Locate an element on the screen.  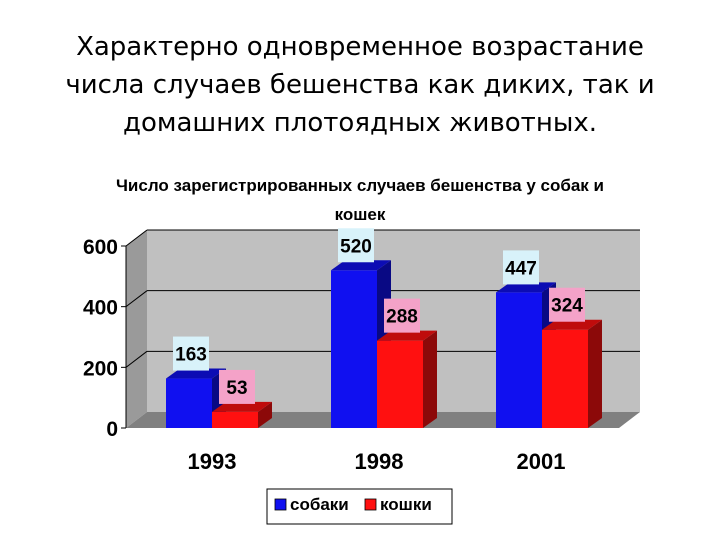
slide-title-line: Характерно одновременное возрастание is located at coordinates (360, 47).